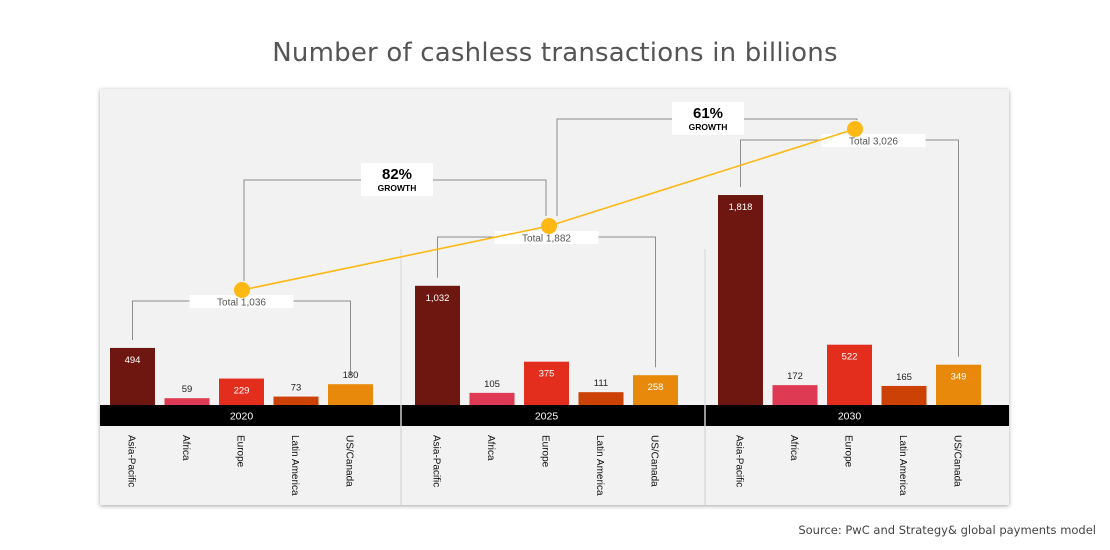  I want to click on bar-value-label: 522, so click(850, 357).